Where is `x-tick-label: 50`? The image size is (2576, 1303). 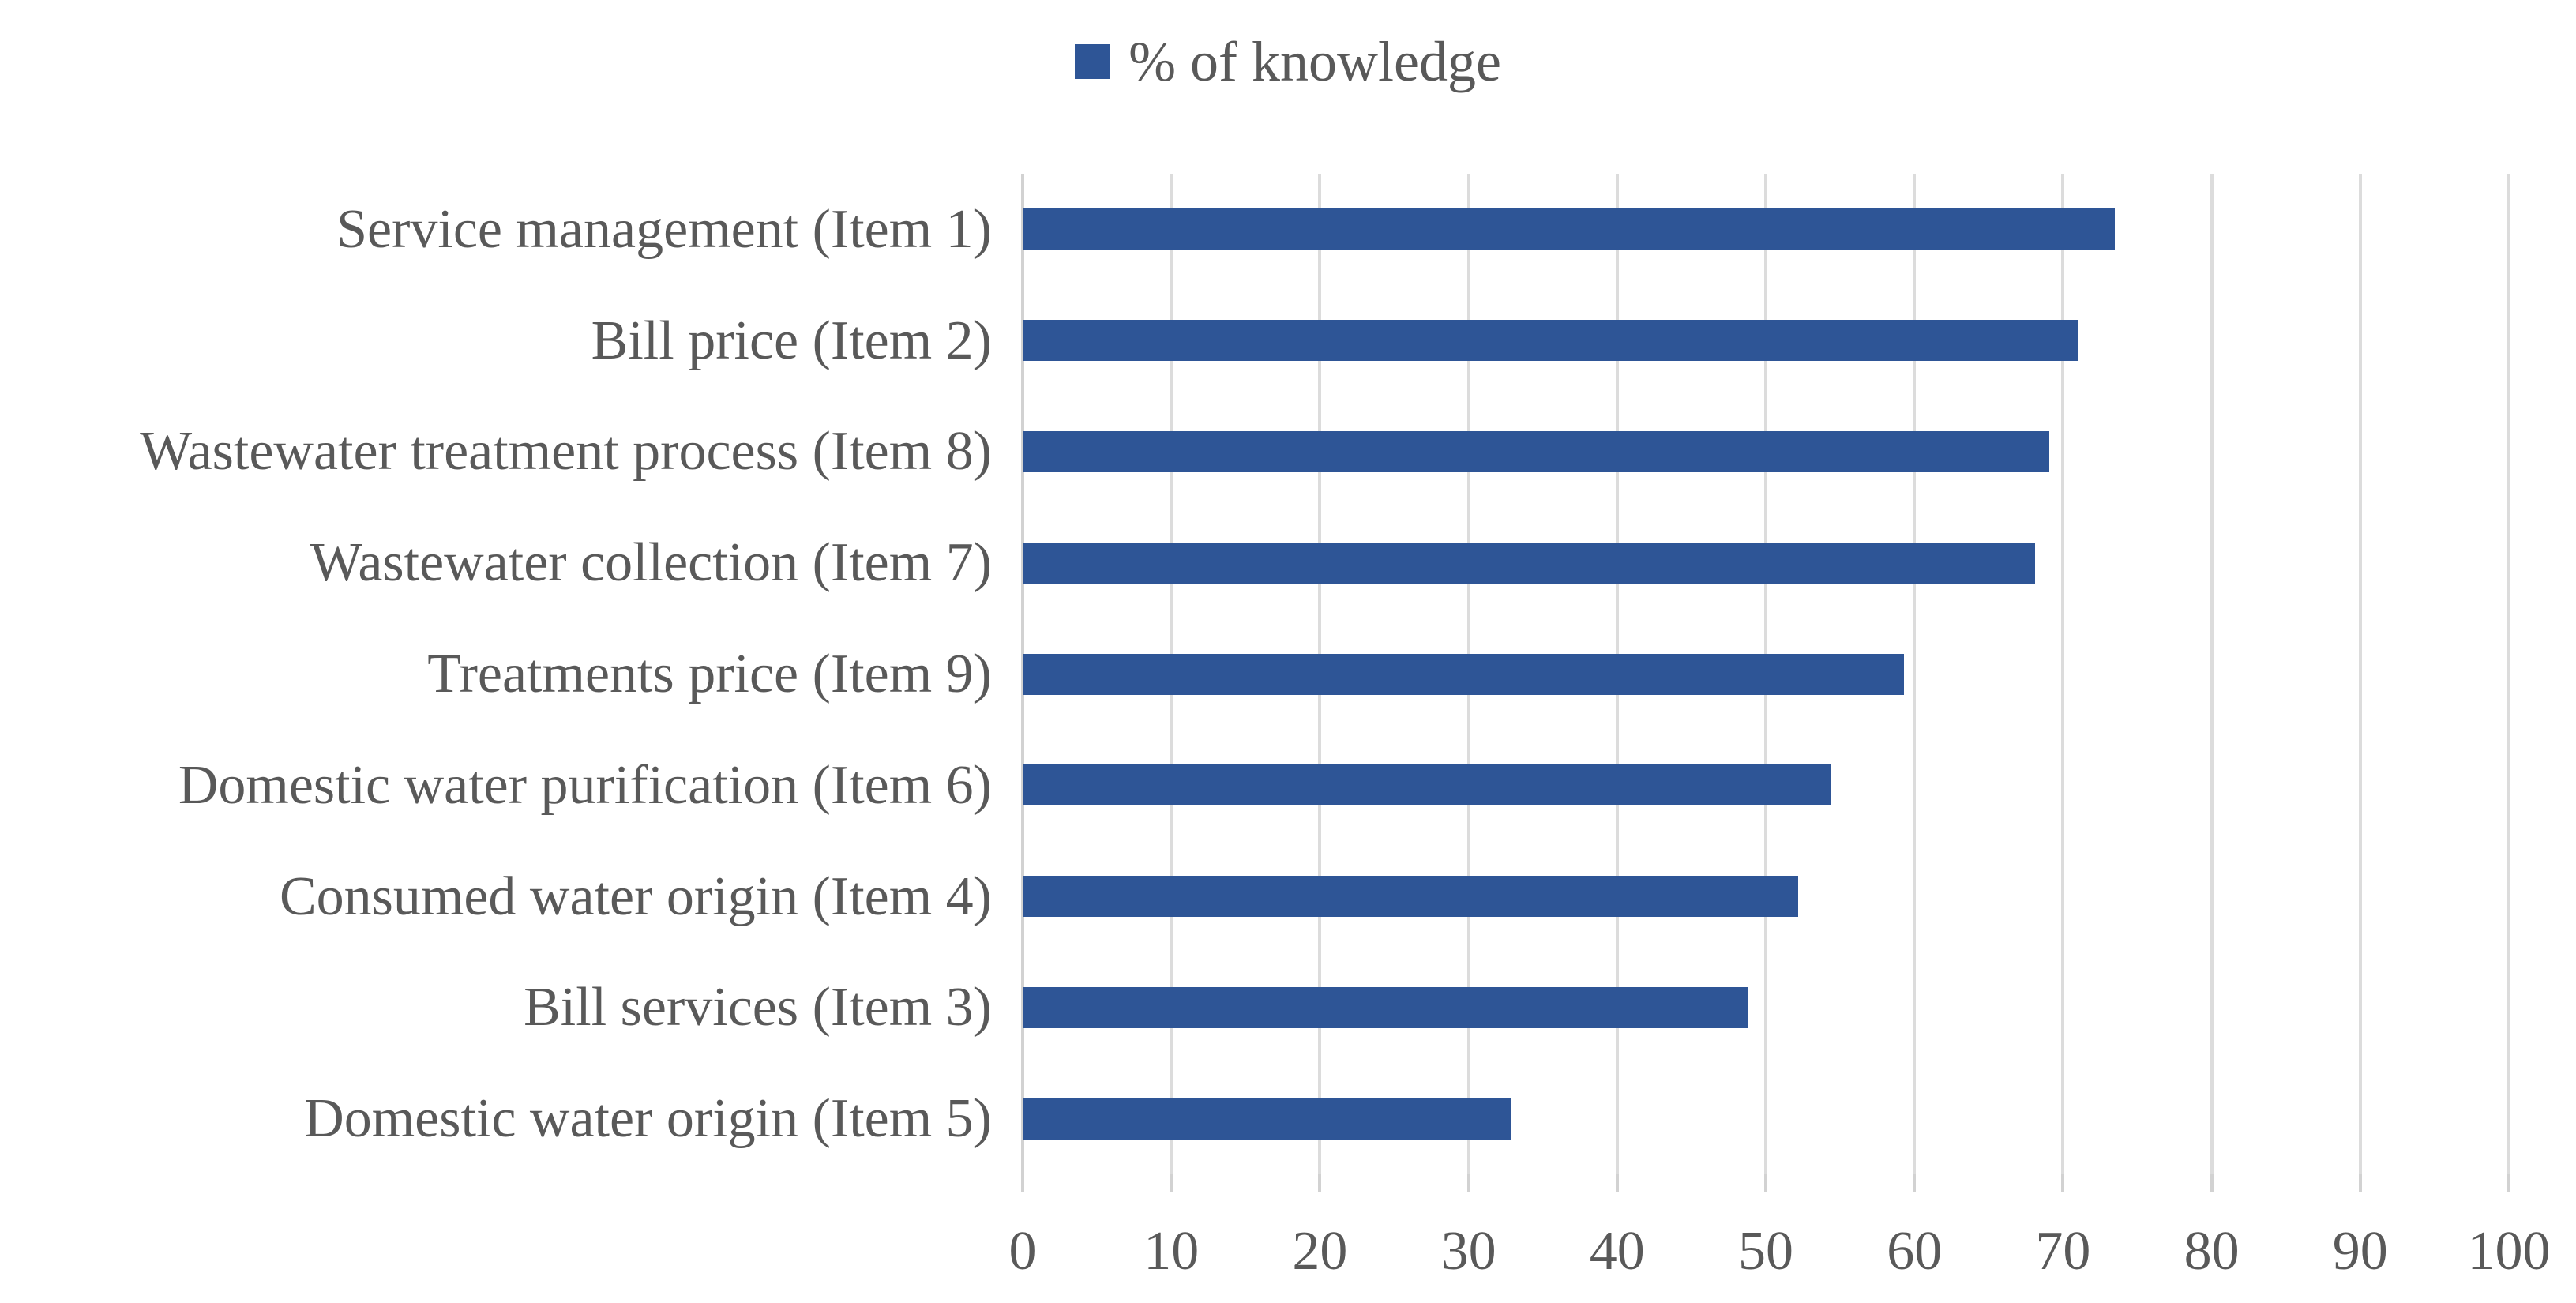
x-tick-label: 50 is located at coordinates (1765, 1252).